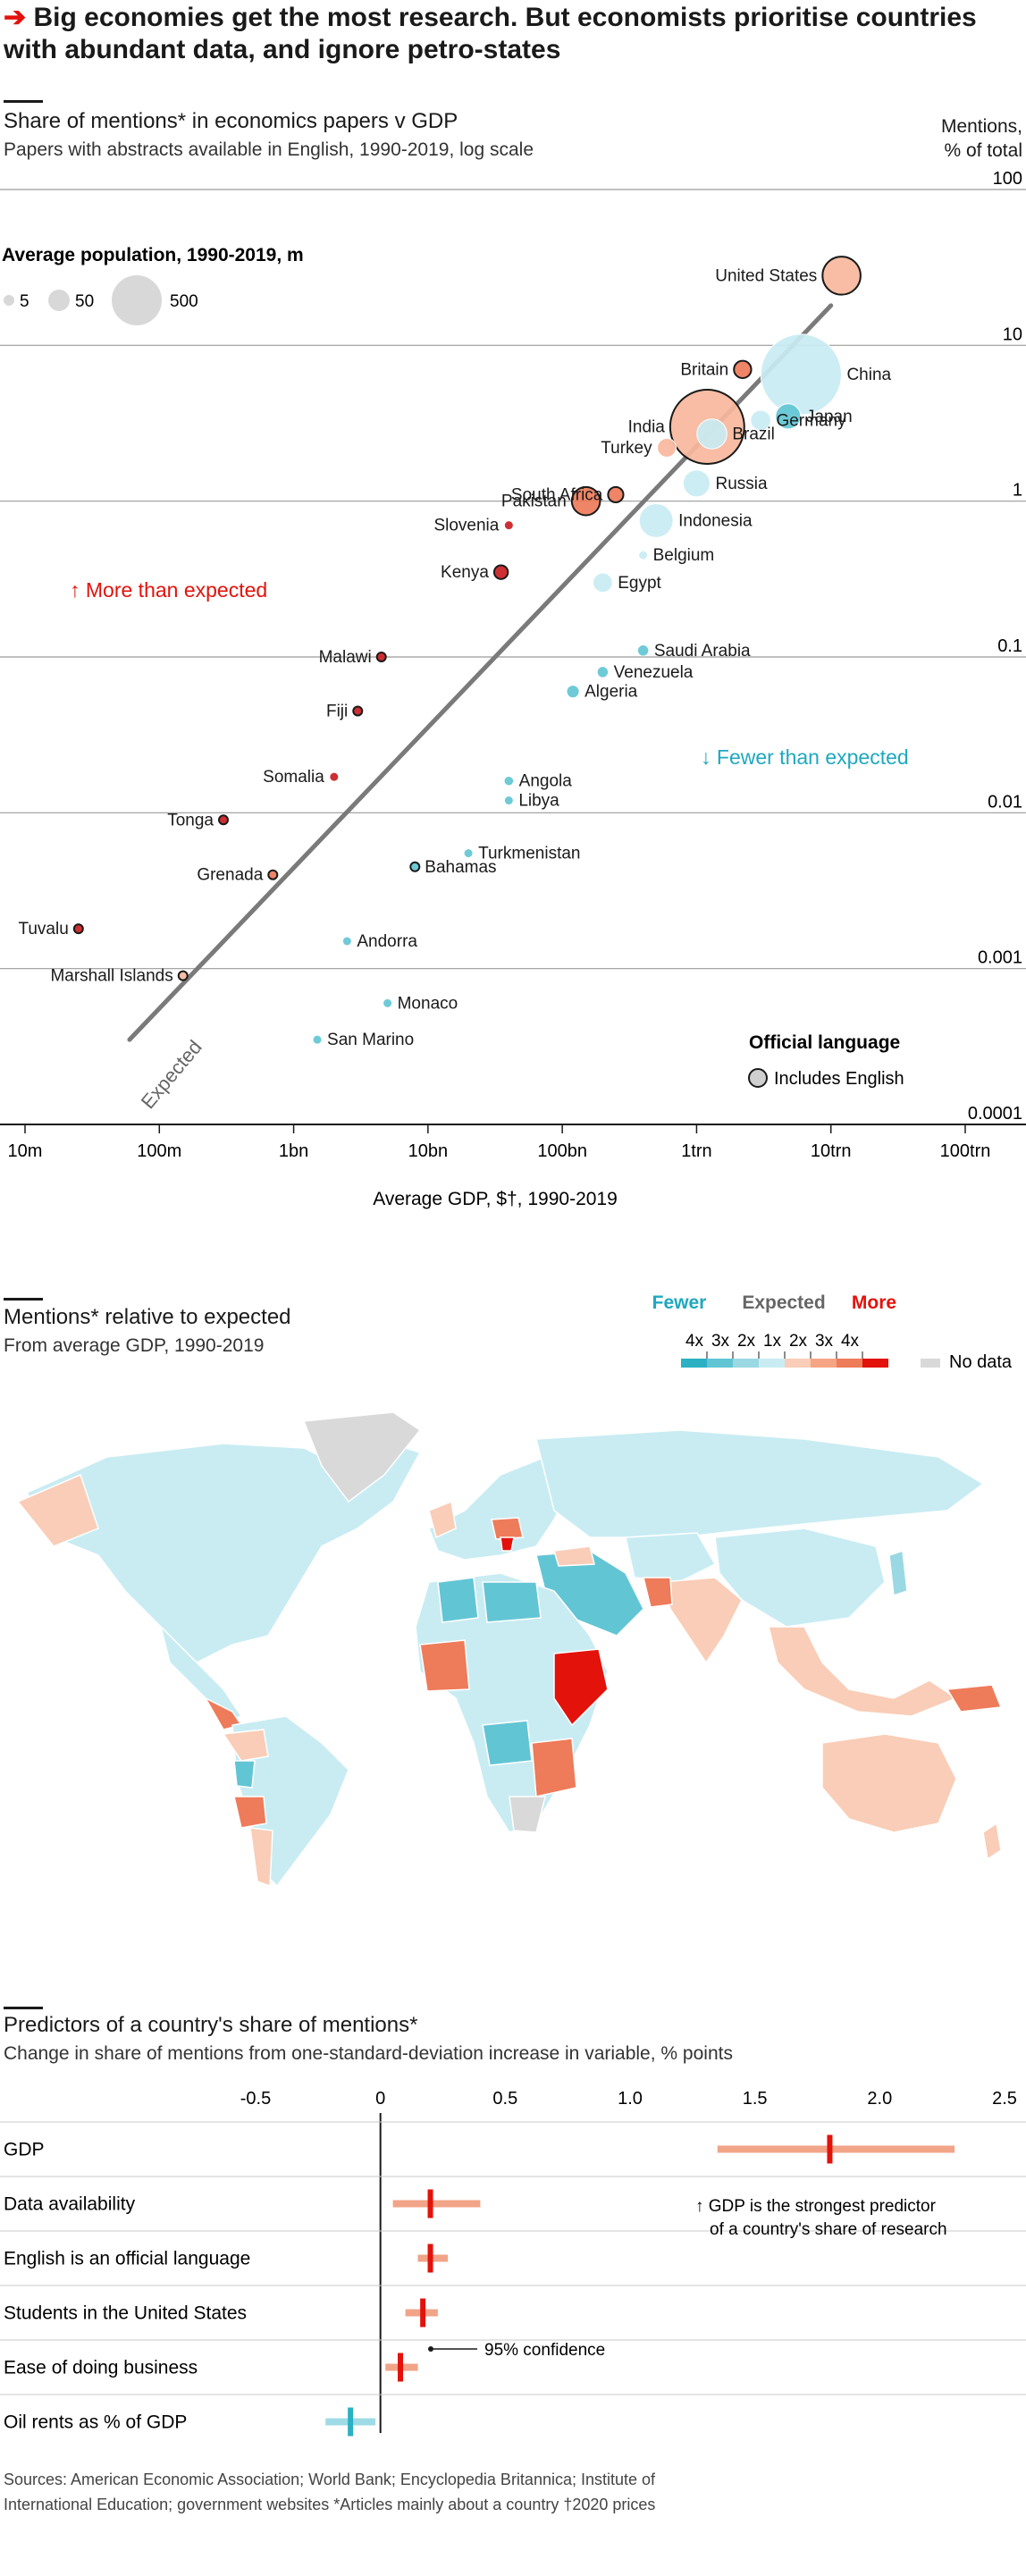 The image size is (1026, 2576). What do you see at coordinates (603, 583) in the screenshot?
I see `data-point-egypt` at bounding box center [603, 583].